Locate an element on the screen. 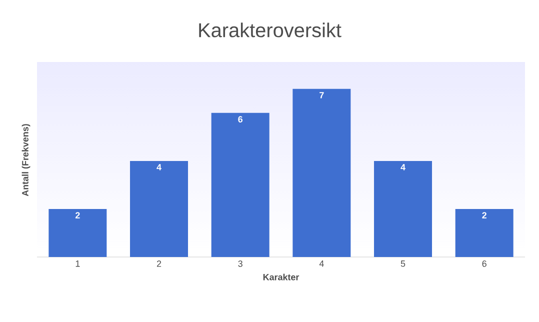 The width and height of the screenshot is (539, 322). x-tick-label: 1 is located at coordinates (78, 263).